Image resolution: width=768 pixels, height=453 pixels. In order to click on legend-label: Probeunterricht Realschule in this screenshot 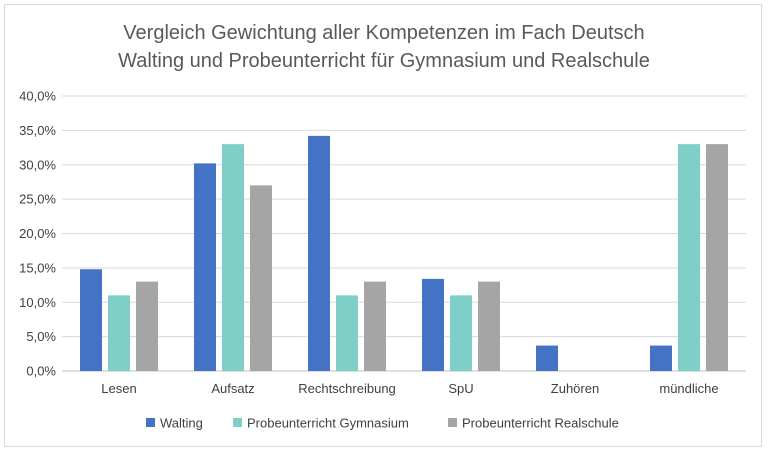, I will do `click(540, 423)`.